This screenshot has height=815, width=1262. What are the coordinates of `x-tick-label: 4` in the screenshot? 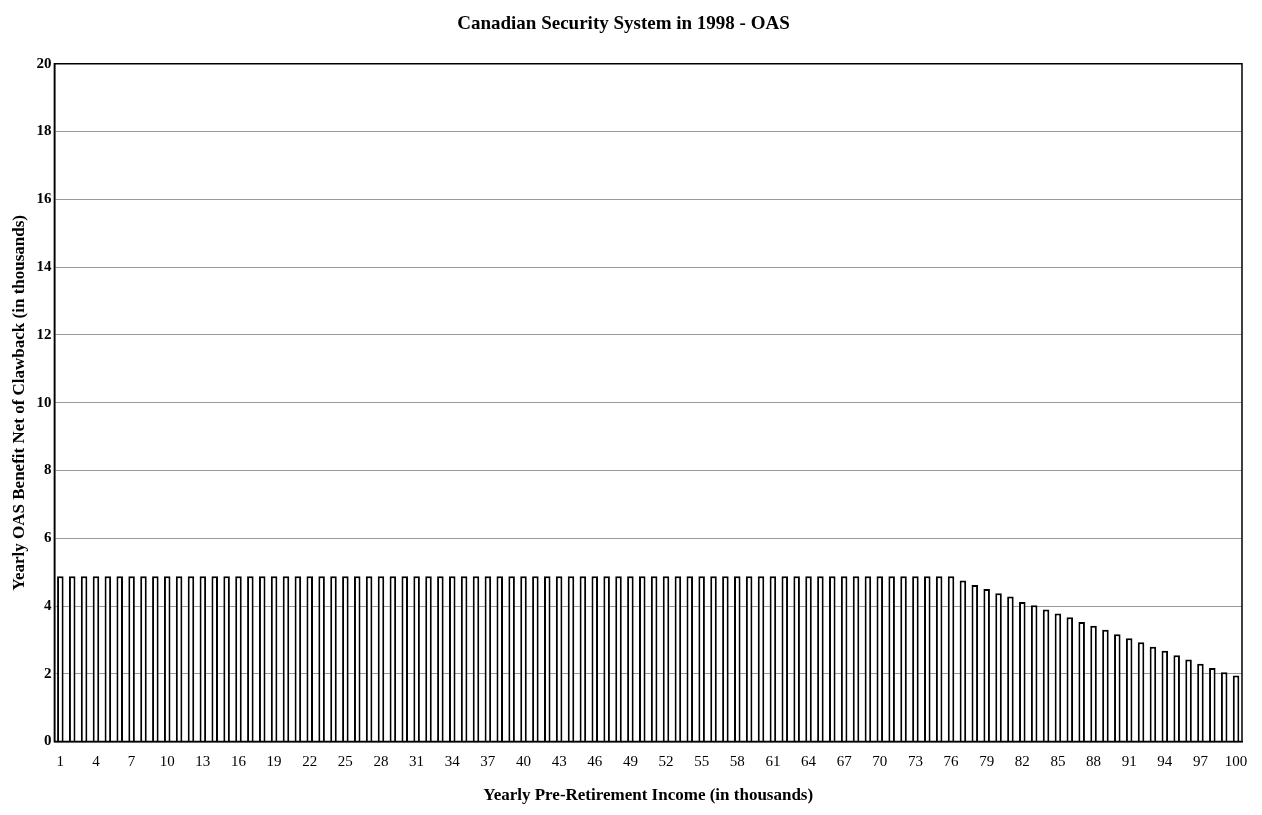 It's located at (96, 760).